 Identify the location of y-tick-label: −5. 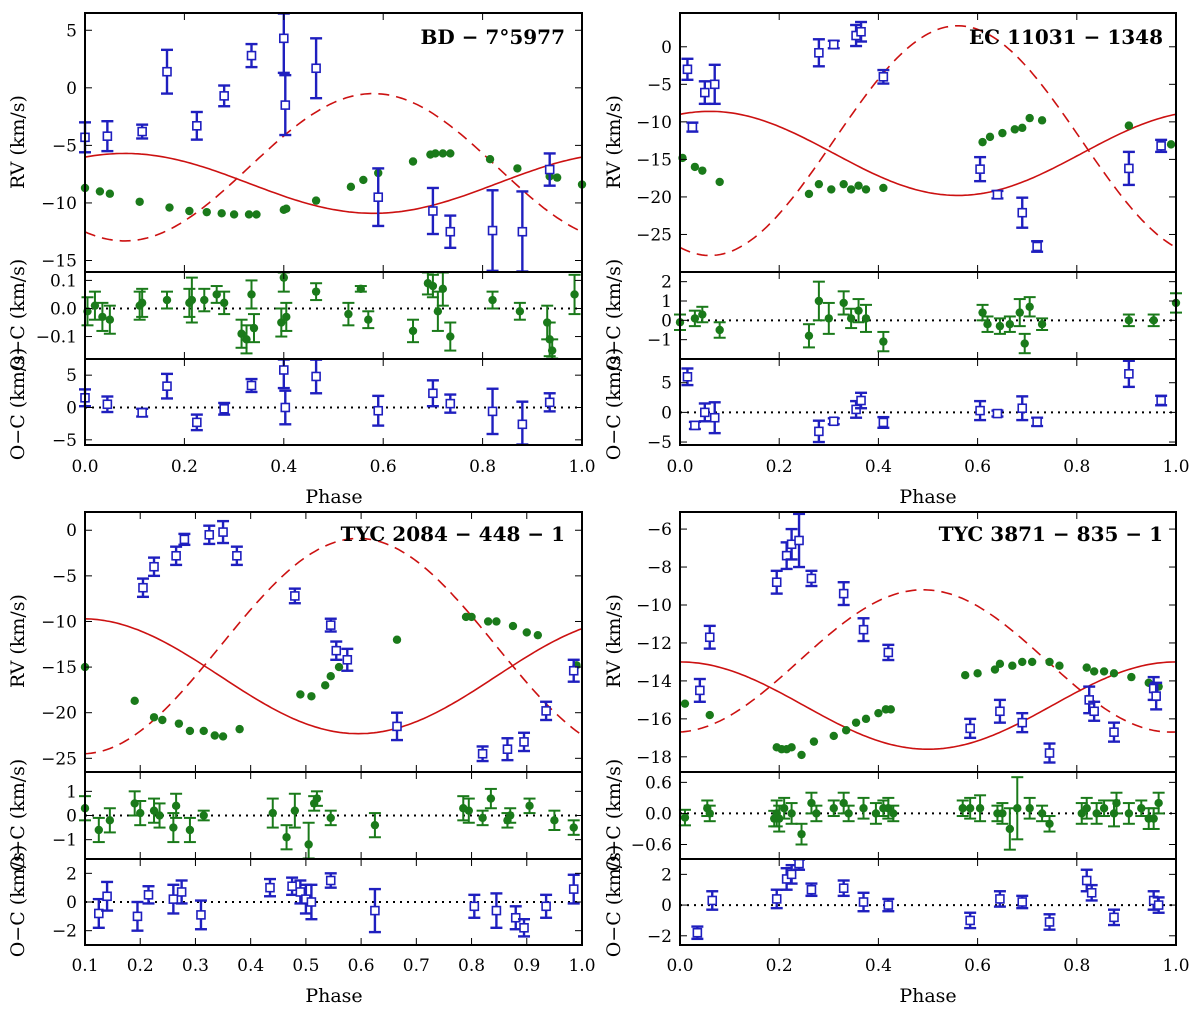
(659, 443).